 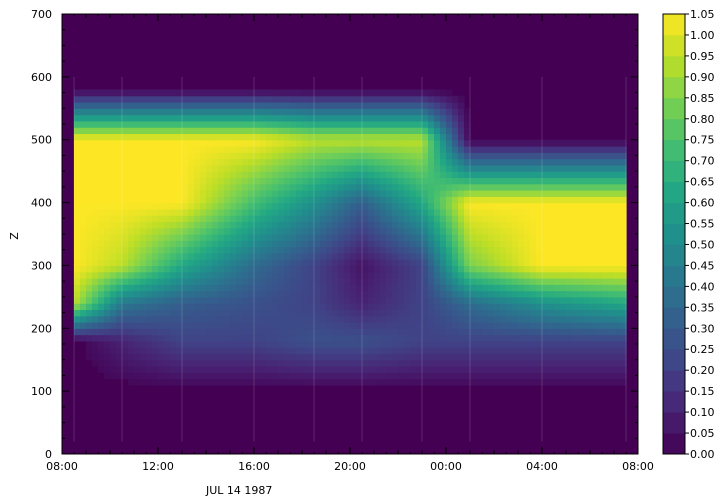 What do you see at coordinates (702, 161) in the screenshot?
I see `colorbar-label: 0.70` at bounding box center [702, 161].